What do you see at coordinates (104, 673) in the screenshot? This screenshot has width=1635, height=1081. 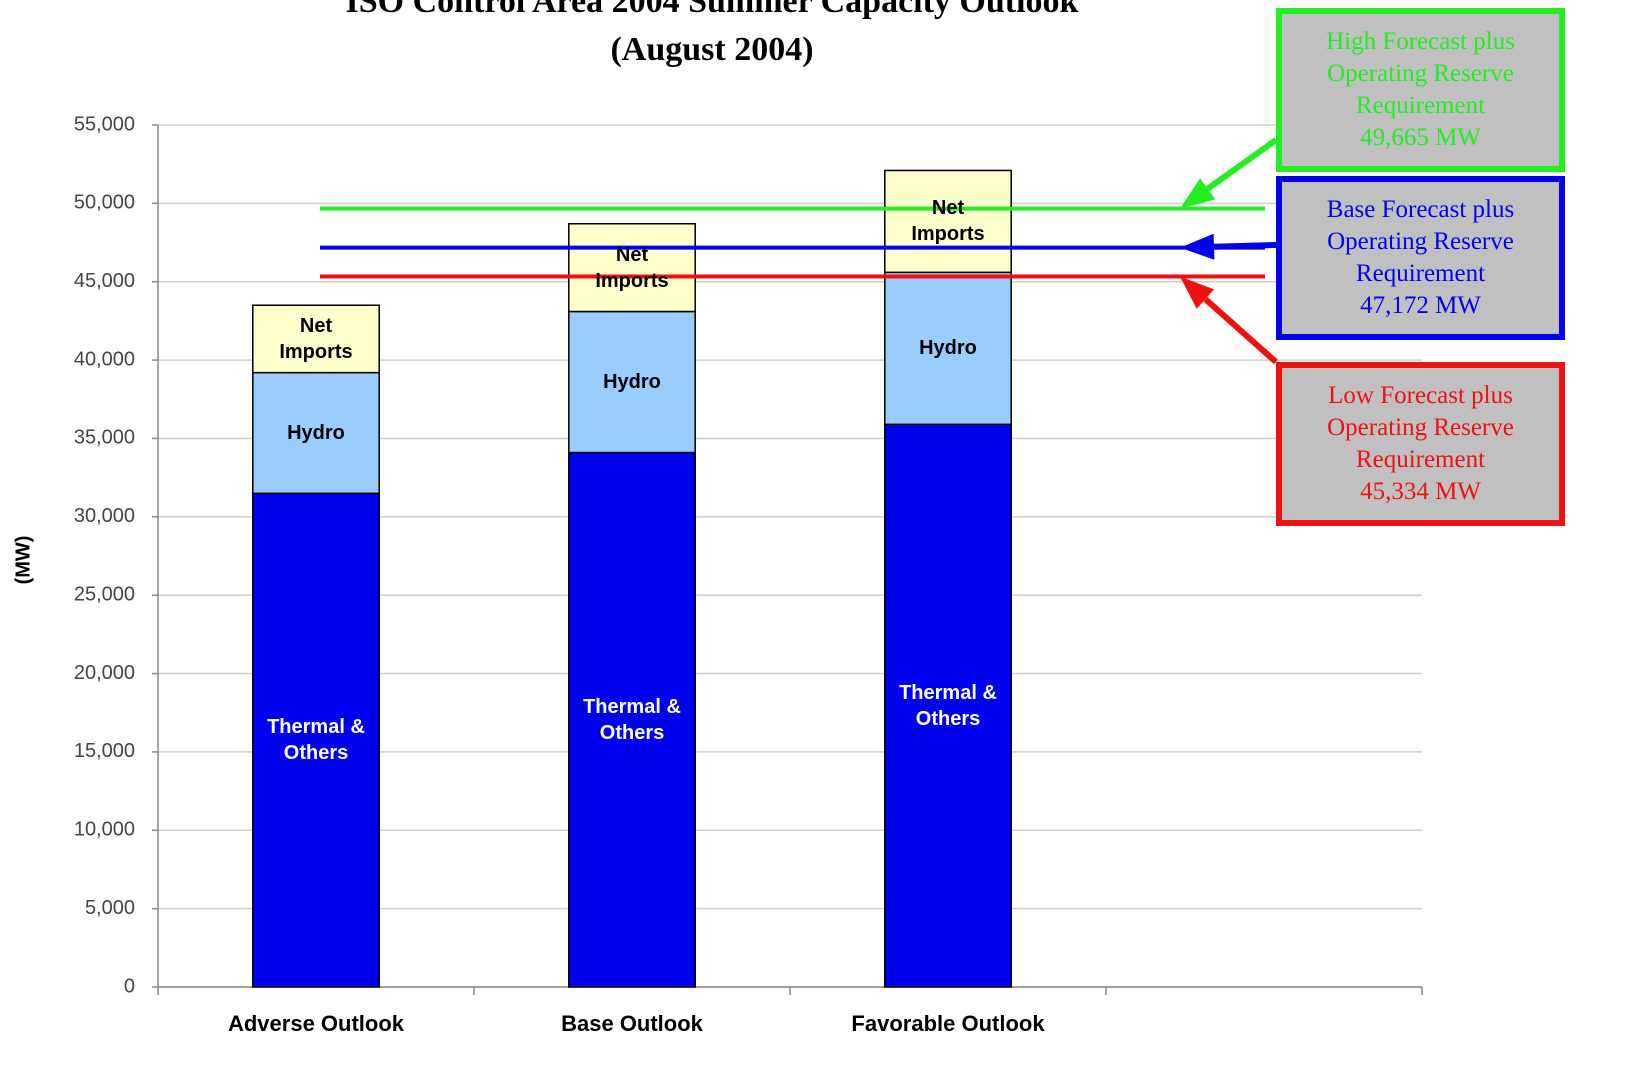 I see `y-tick-label: 20,000` at bounding box center [104, 673].